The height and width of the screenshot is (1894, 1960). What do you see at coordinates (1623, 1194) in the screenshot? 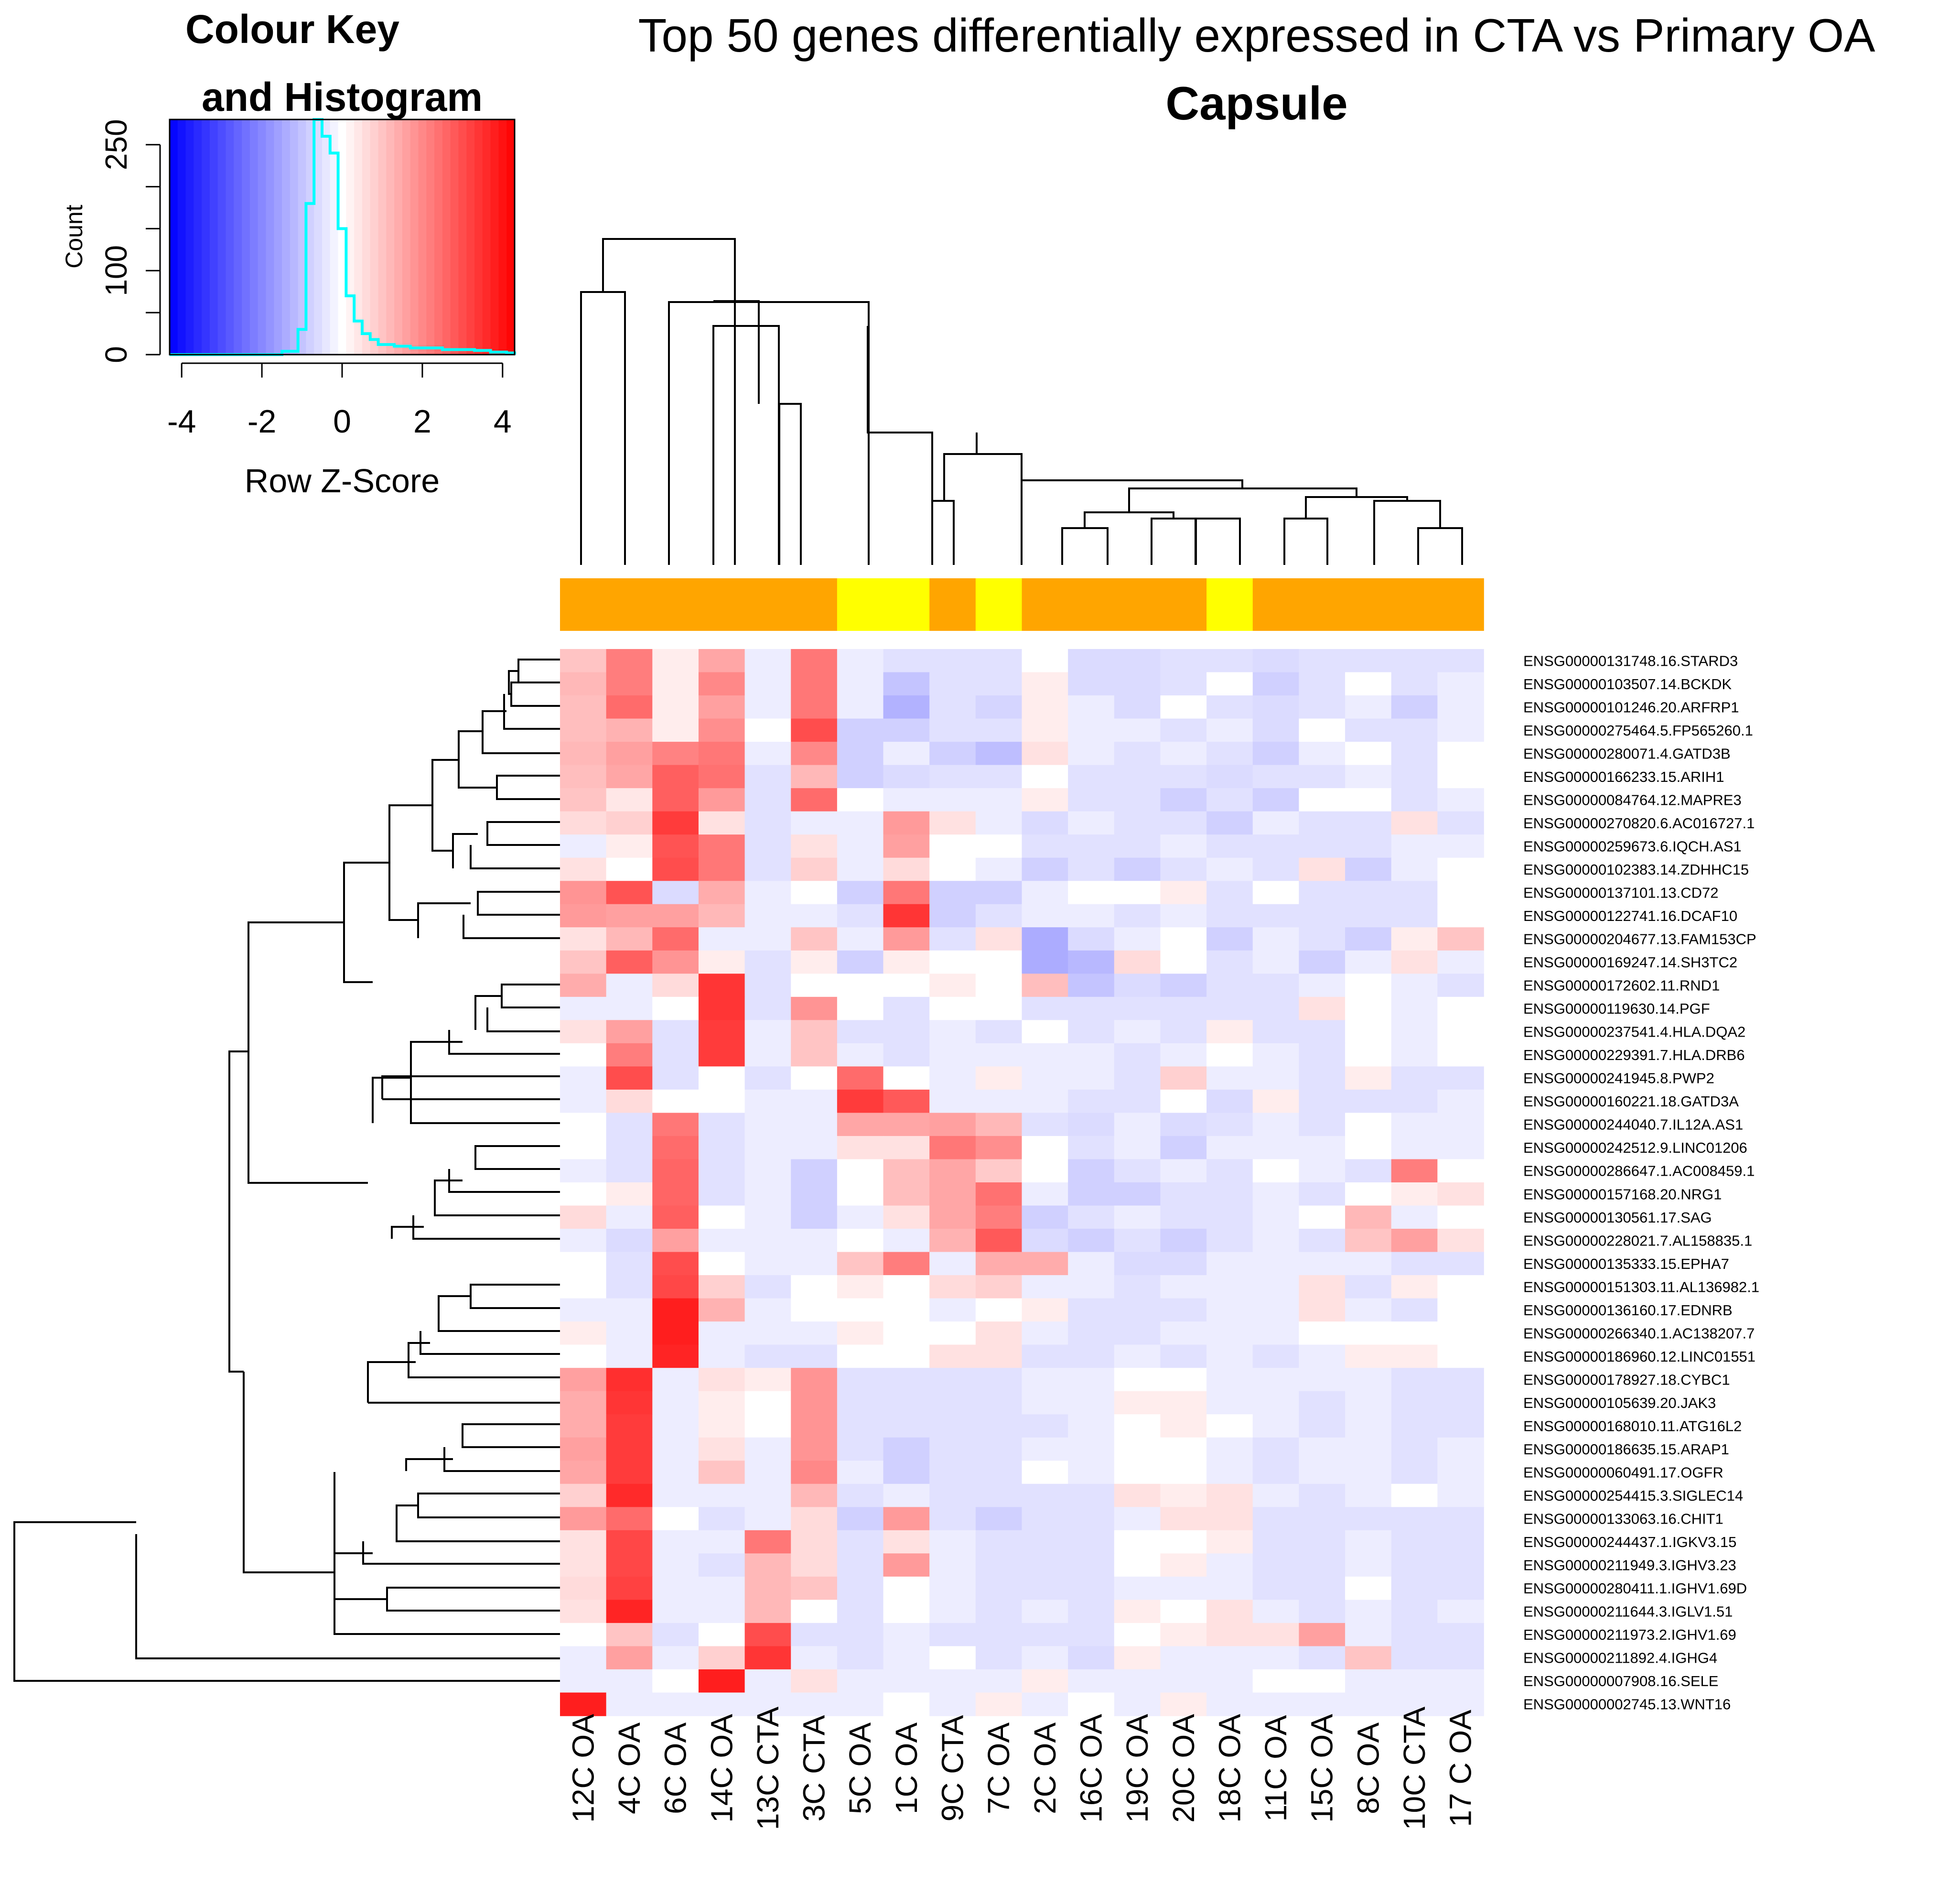
I see `row-label: ENSG00000157168.20.NRG1` at bounding box center [1623, 1194].